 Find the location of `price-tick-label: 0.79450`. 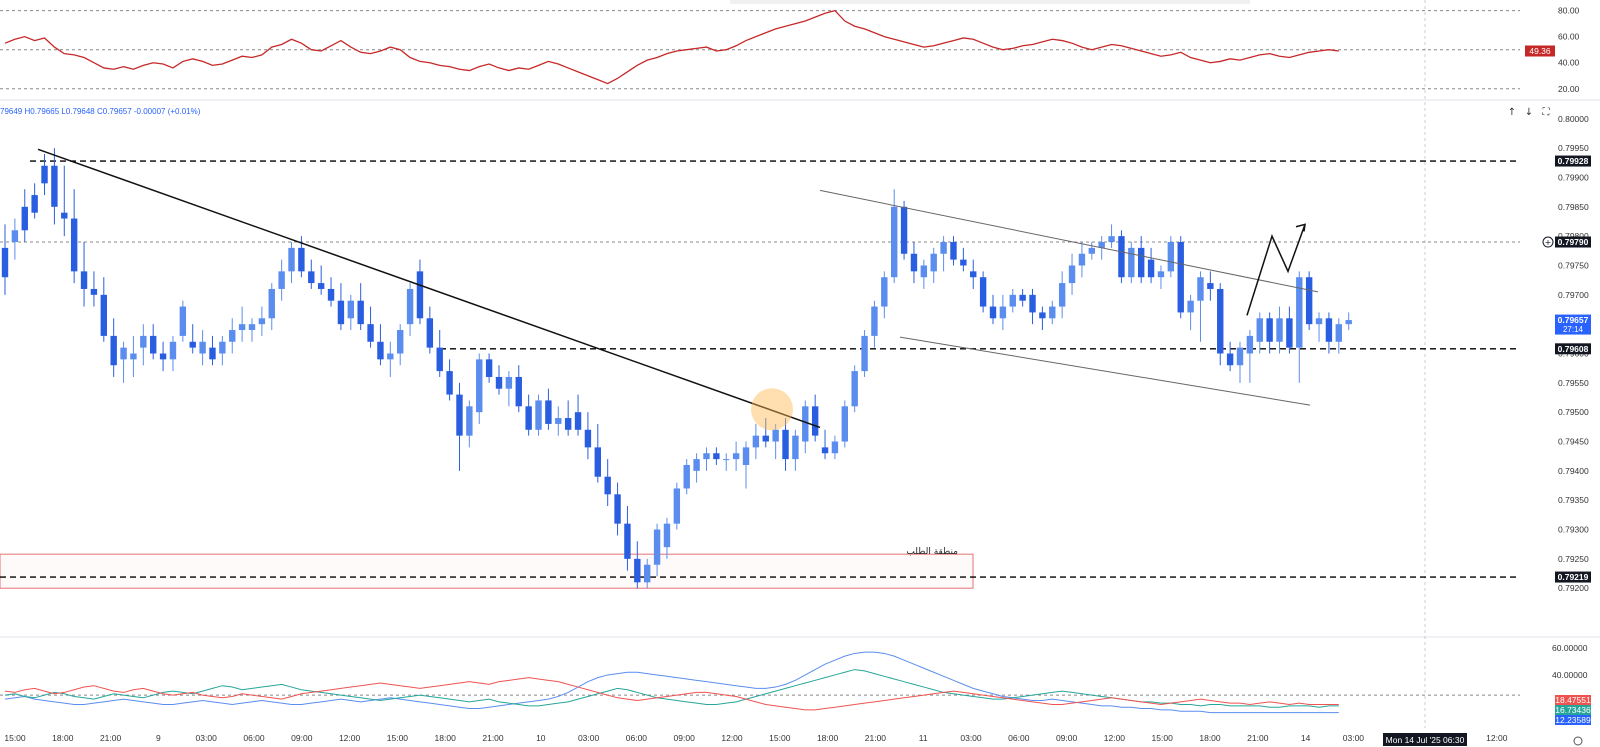

price-tick-label: 0.79450 is located at coordinates (1573, 442).